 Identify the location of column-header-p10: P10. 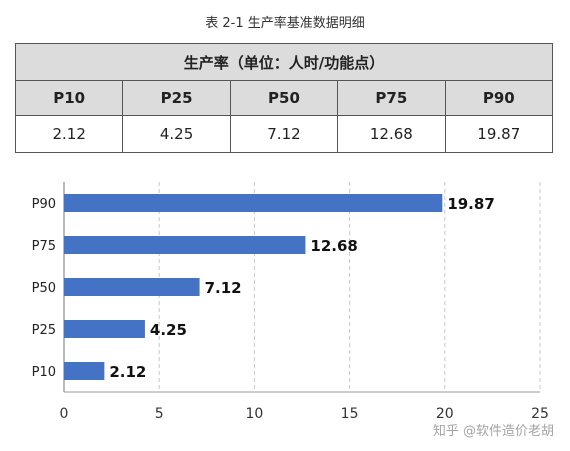
(69, 98).